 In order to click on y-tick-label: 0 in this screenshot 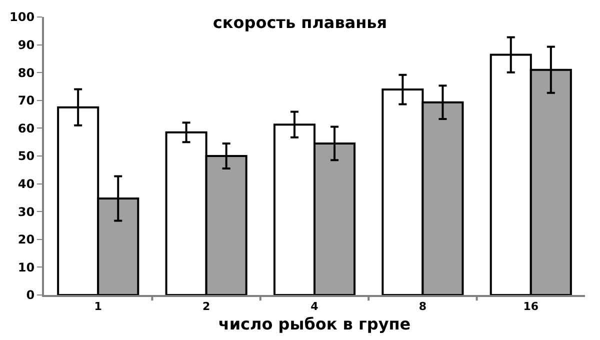, I will do `click(30, 295)`.